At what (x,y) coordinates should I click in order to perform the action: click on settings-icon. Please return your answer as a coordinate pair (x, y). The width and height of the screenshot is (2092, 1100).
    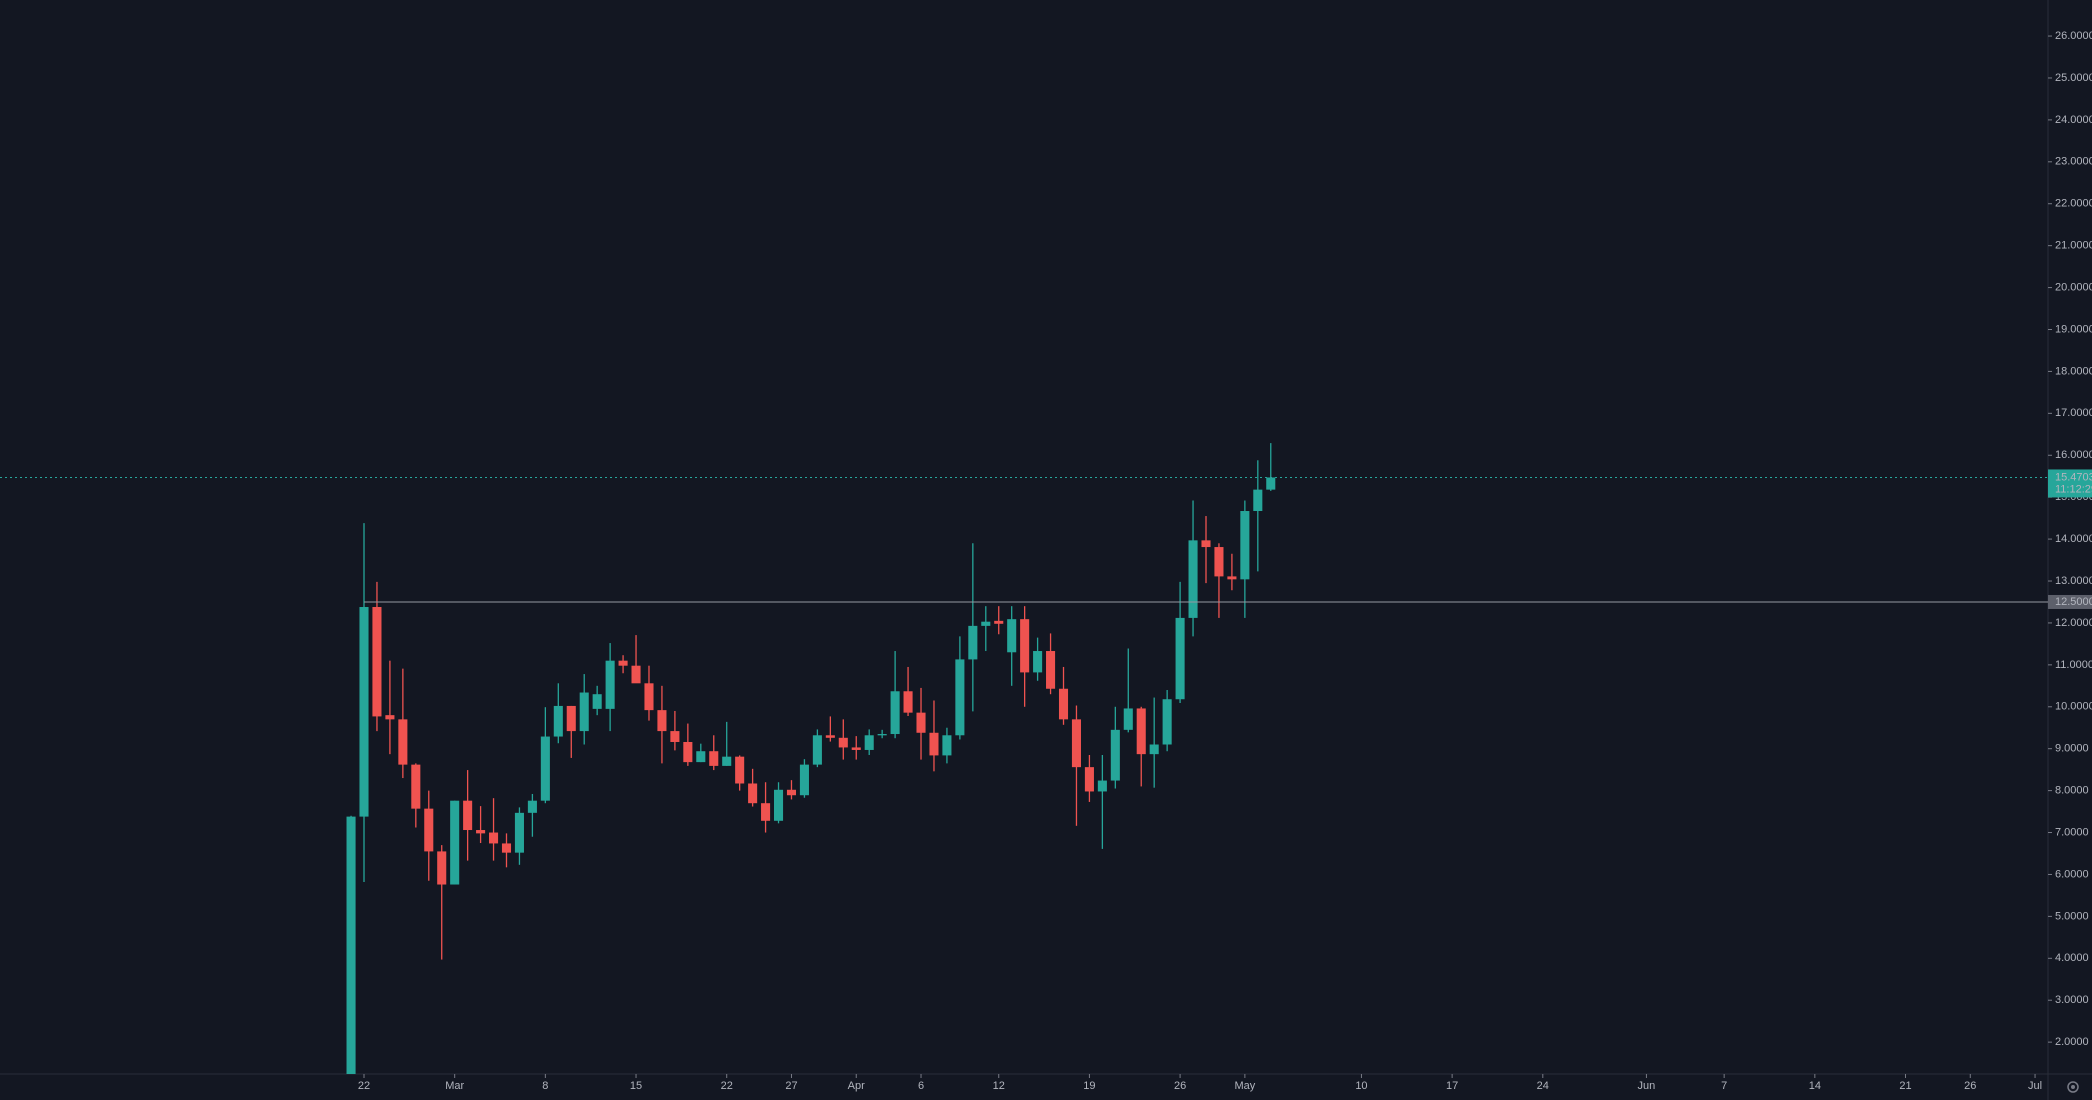
    Looking at the image, I should click on (2073, 1087).